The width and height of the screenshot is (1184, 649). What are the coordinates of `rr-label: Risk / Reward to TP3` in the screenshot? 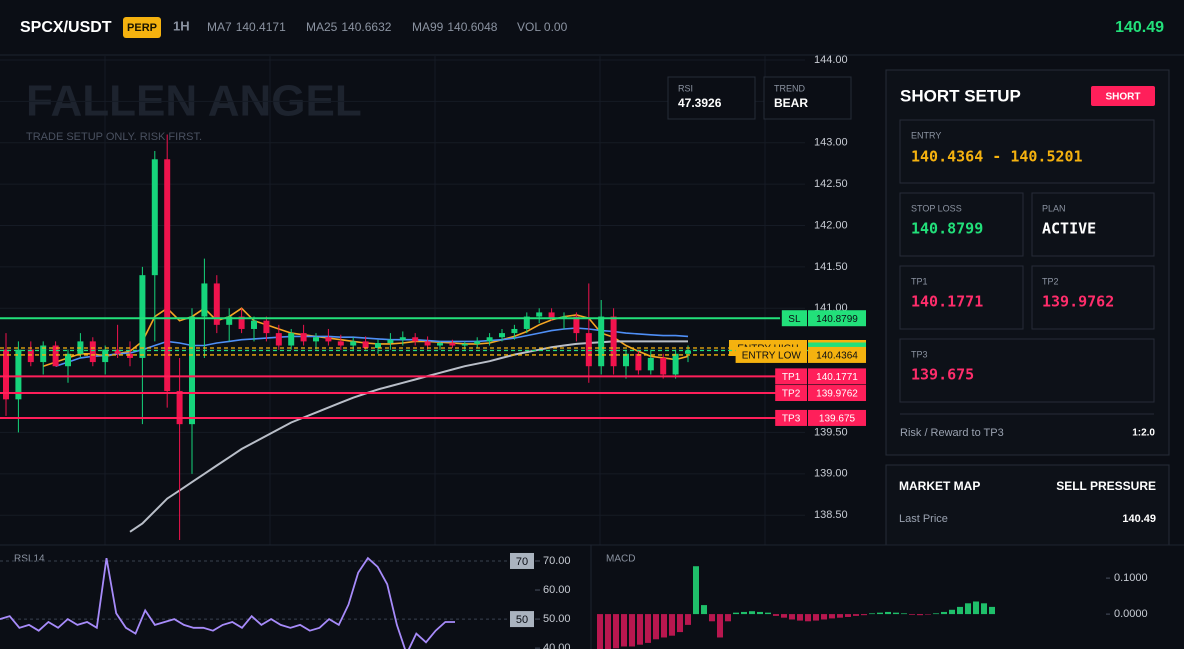 It's located at (952, 433).